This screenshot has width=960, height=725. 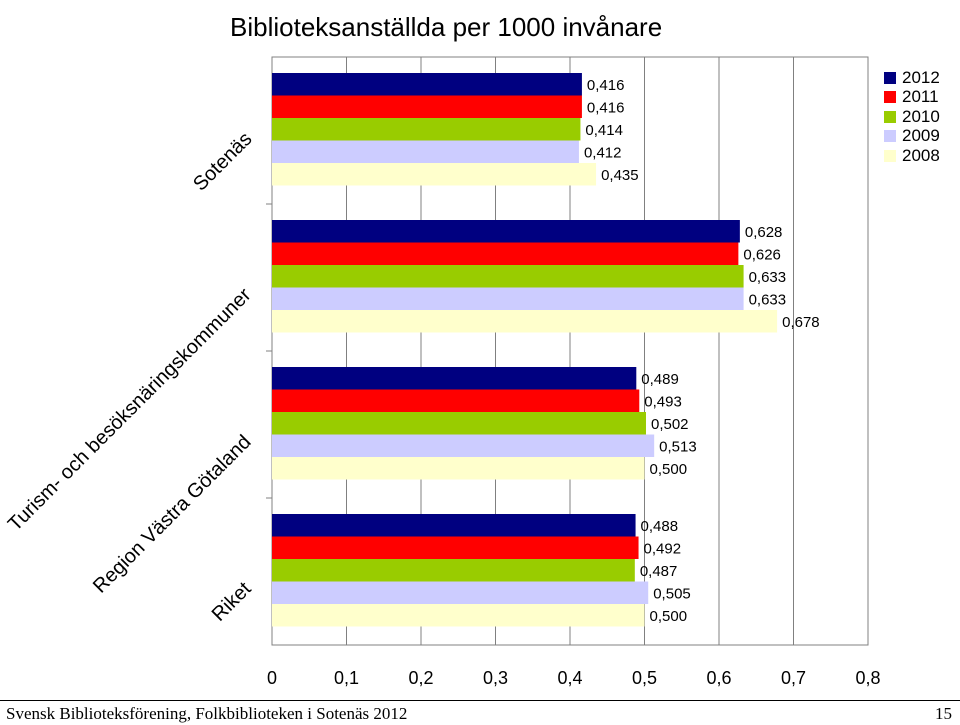 I want to click on bar-data-label: 0,493, so click(x=663, y=401).